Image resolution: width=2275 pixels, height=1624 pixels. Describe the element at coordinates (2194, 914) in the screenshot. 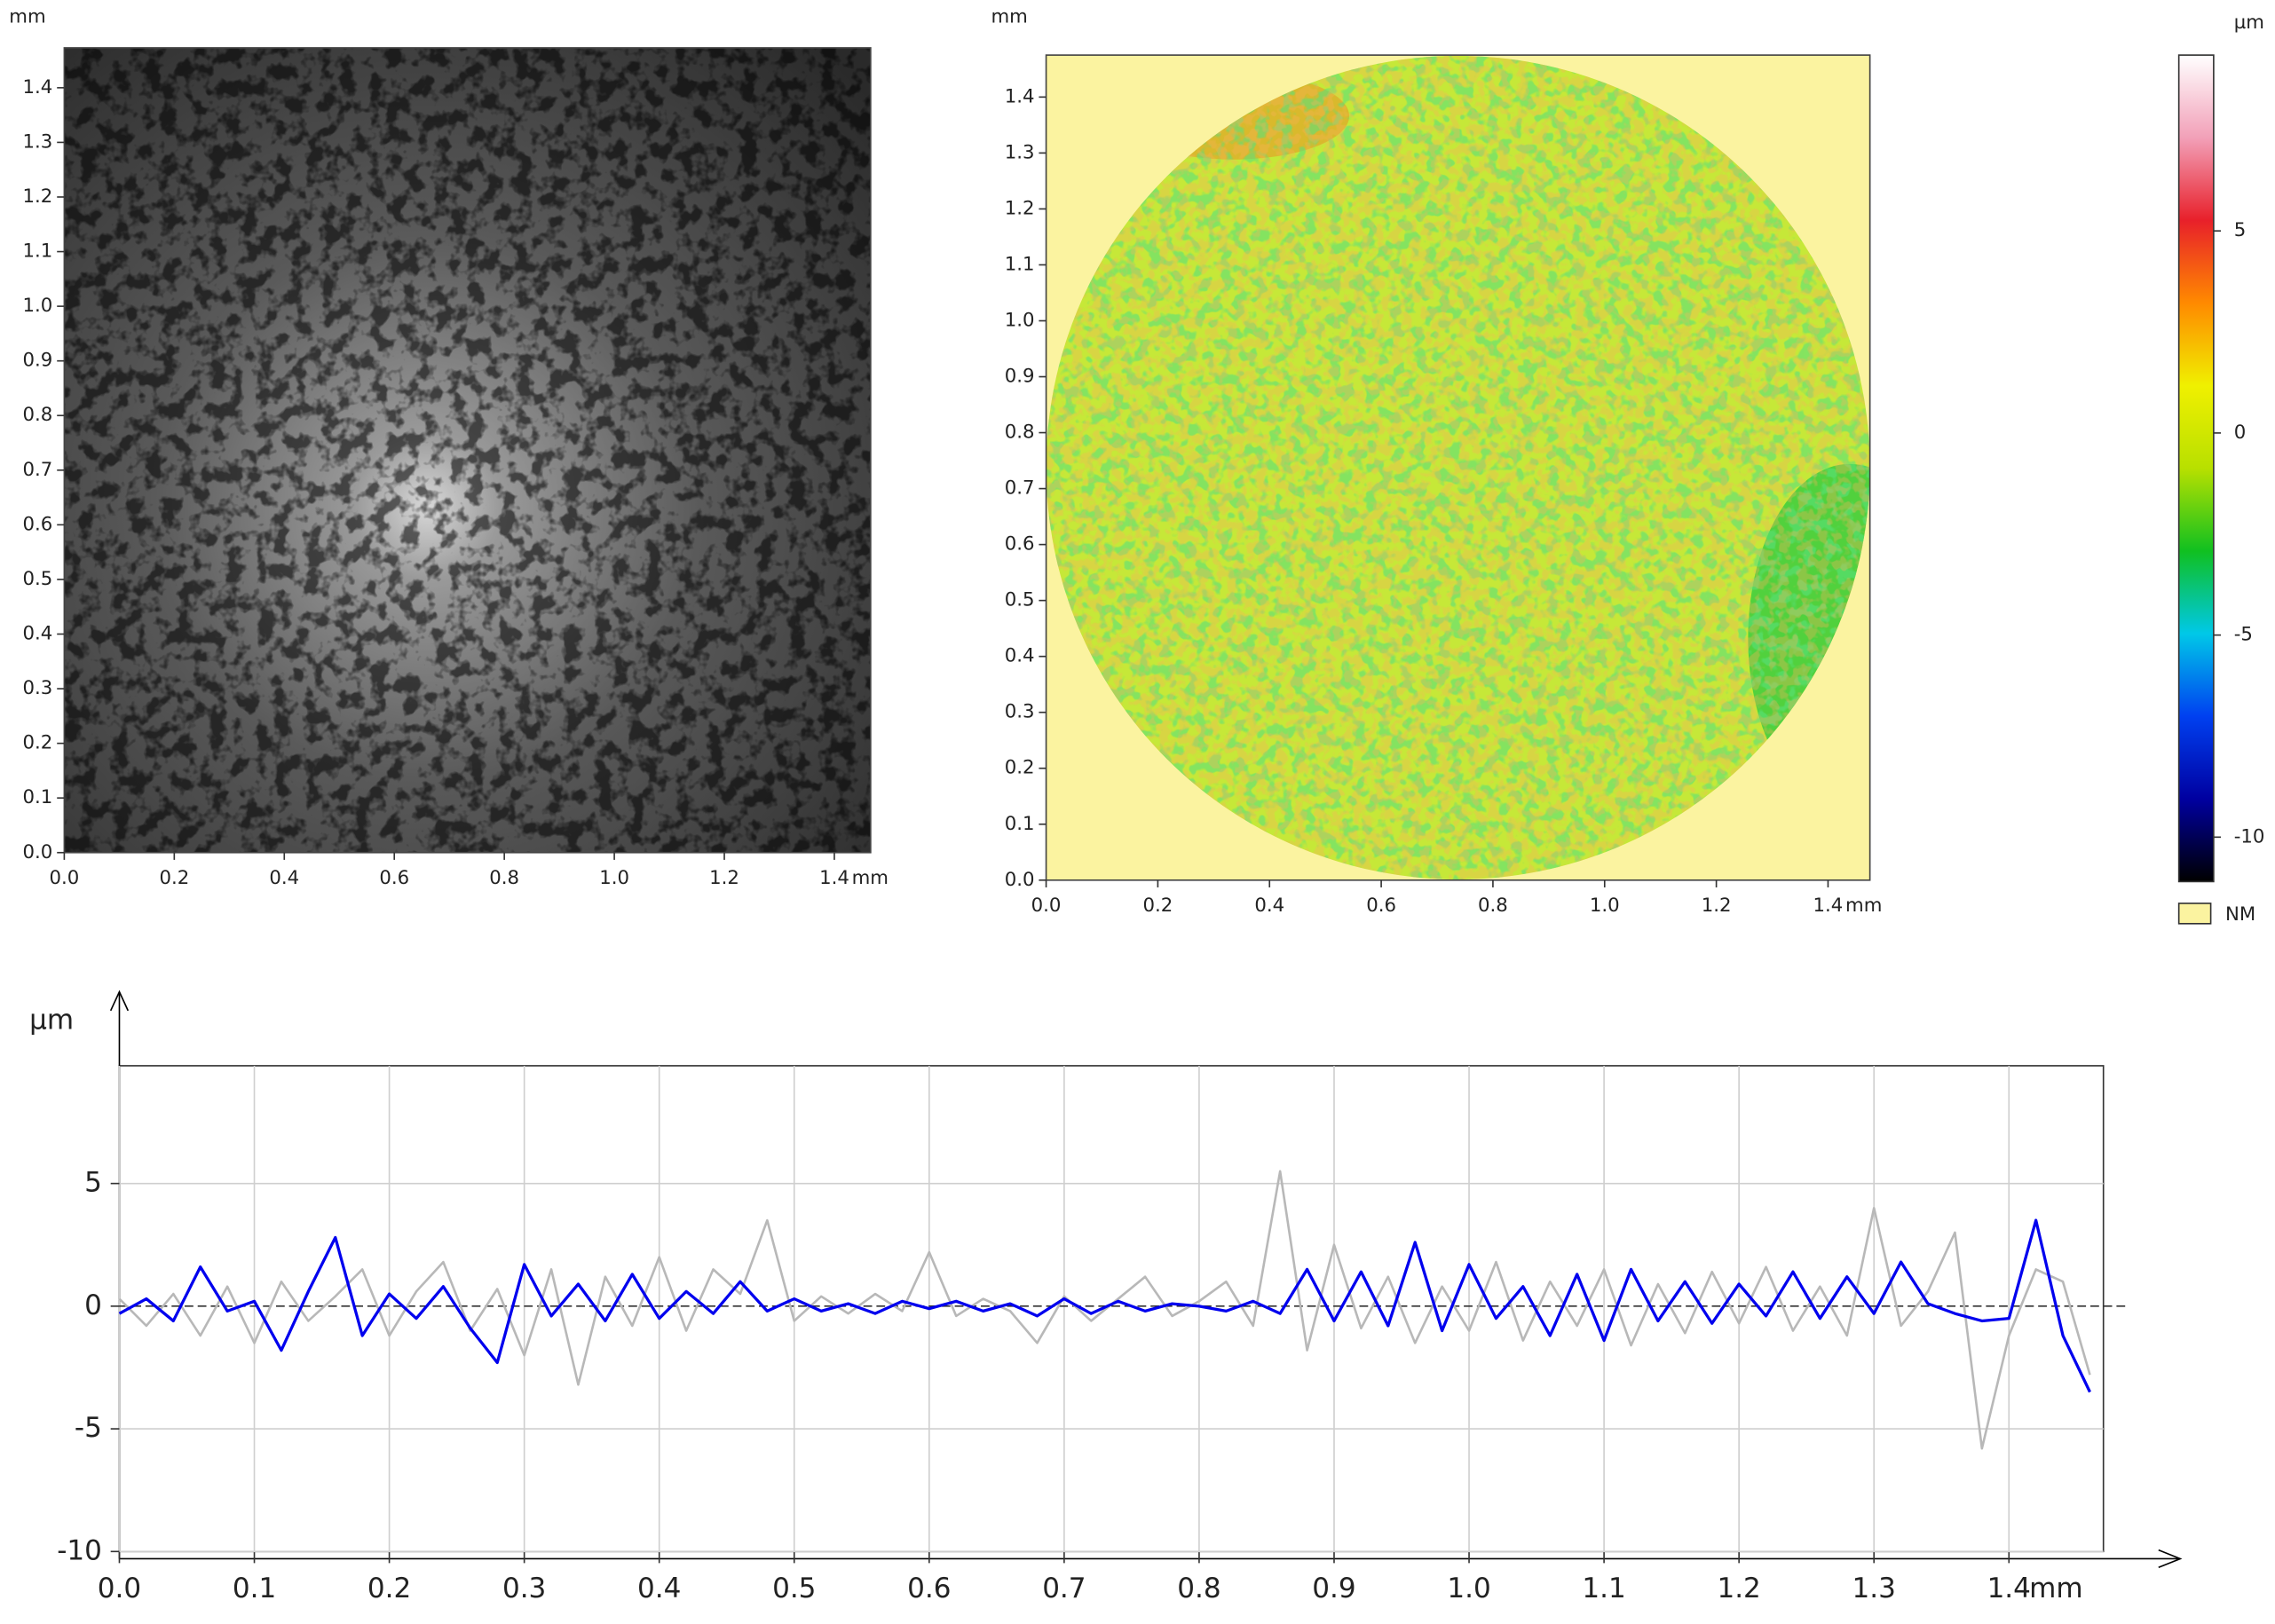

I see `no-data-swatch` at that location.